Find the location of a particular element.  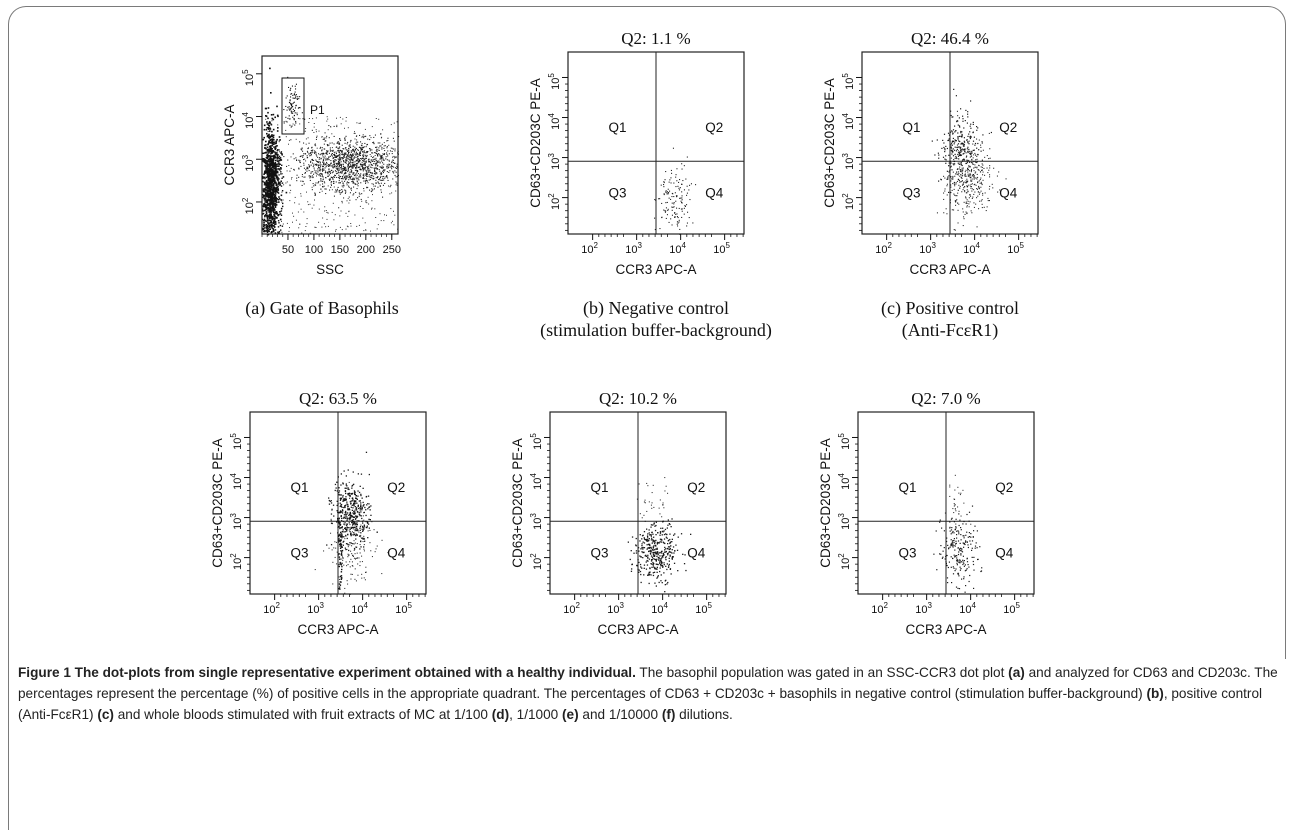

x-tick-label: 105 is located at coordinates (703, 608).